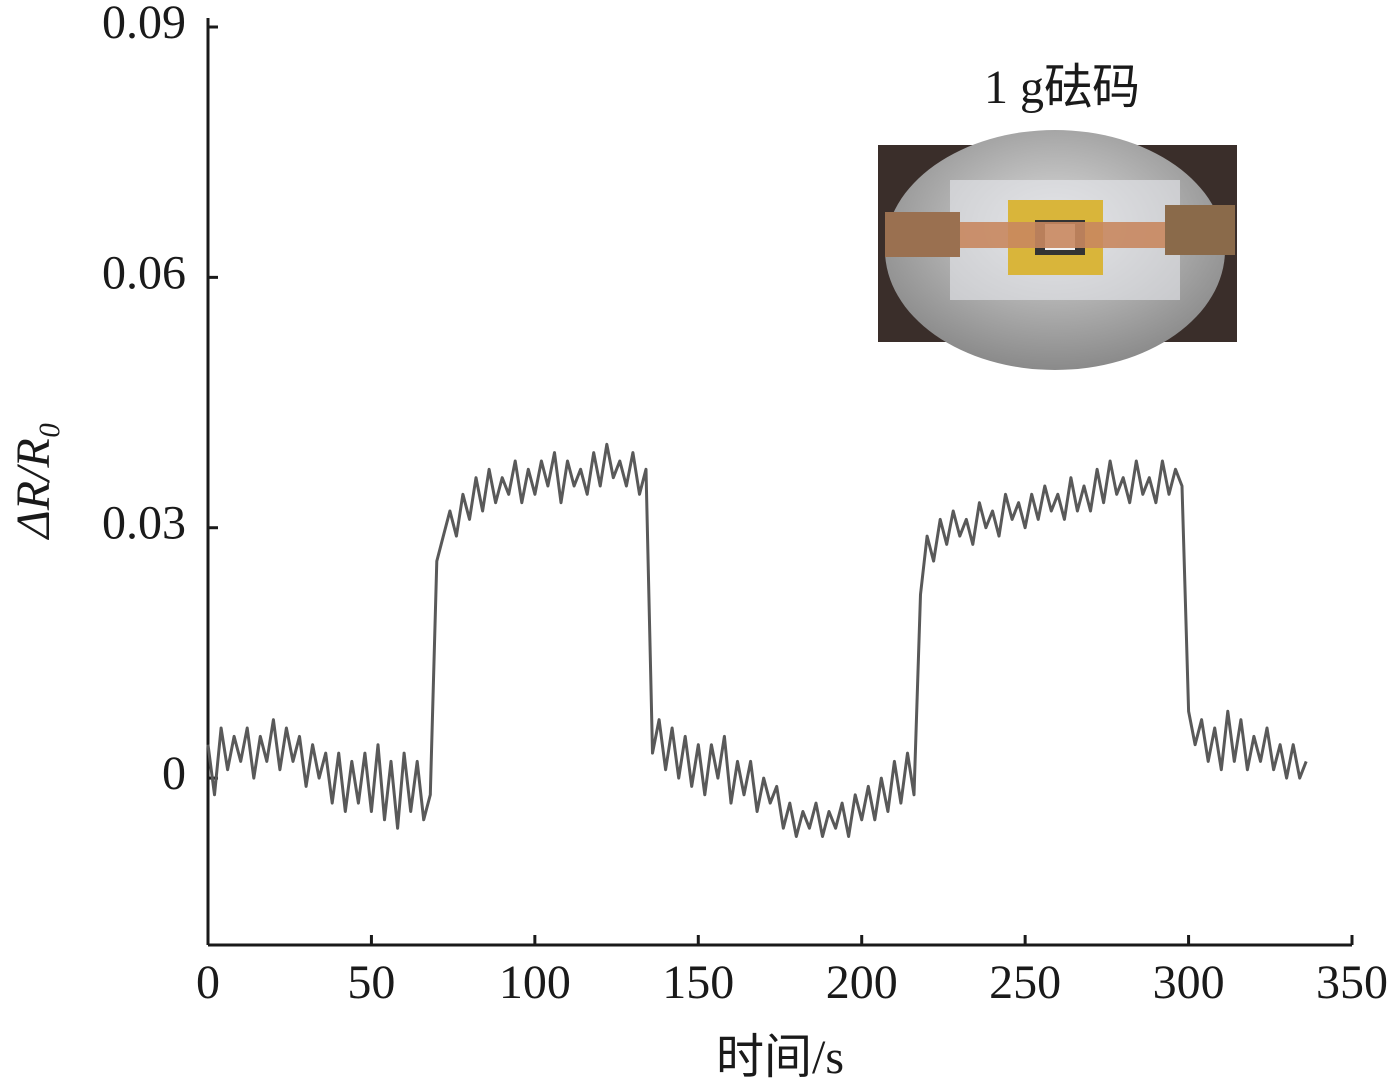 Image resolution: width=1398 pixels, height=1091 pixels. Describe the element at coordinates (174, 773) in the screenshot. I see `y-tick-label: 0` at that location.